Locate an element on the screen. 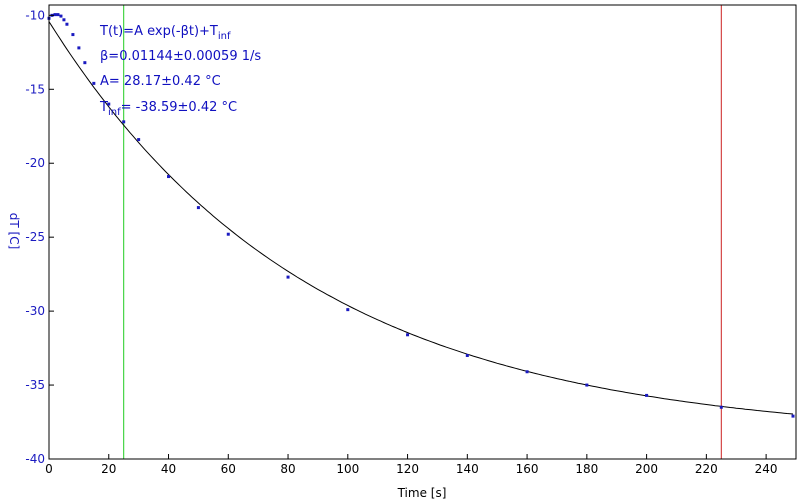  x-tick-label: 120 is located at coordinates (407, 469).